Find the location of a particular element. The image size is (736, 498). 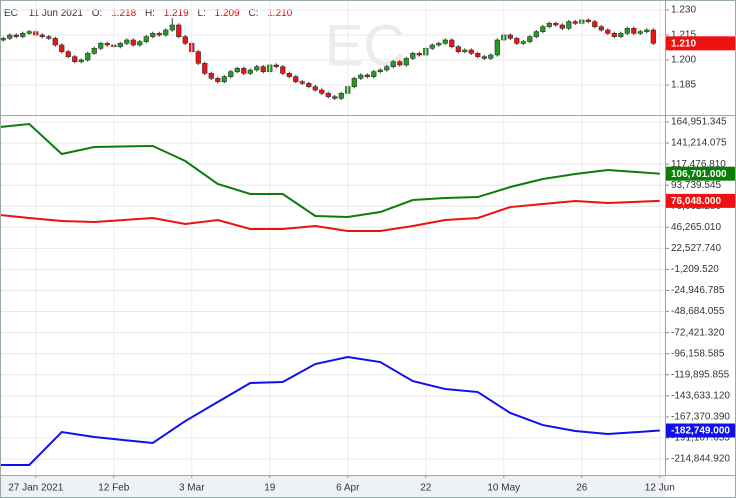

series-line is located at coordinates (330, 216).